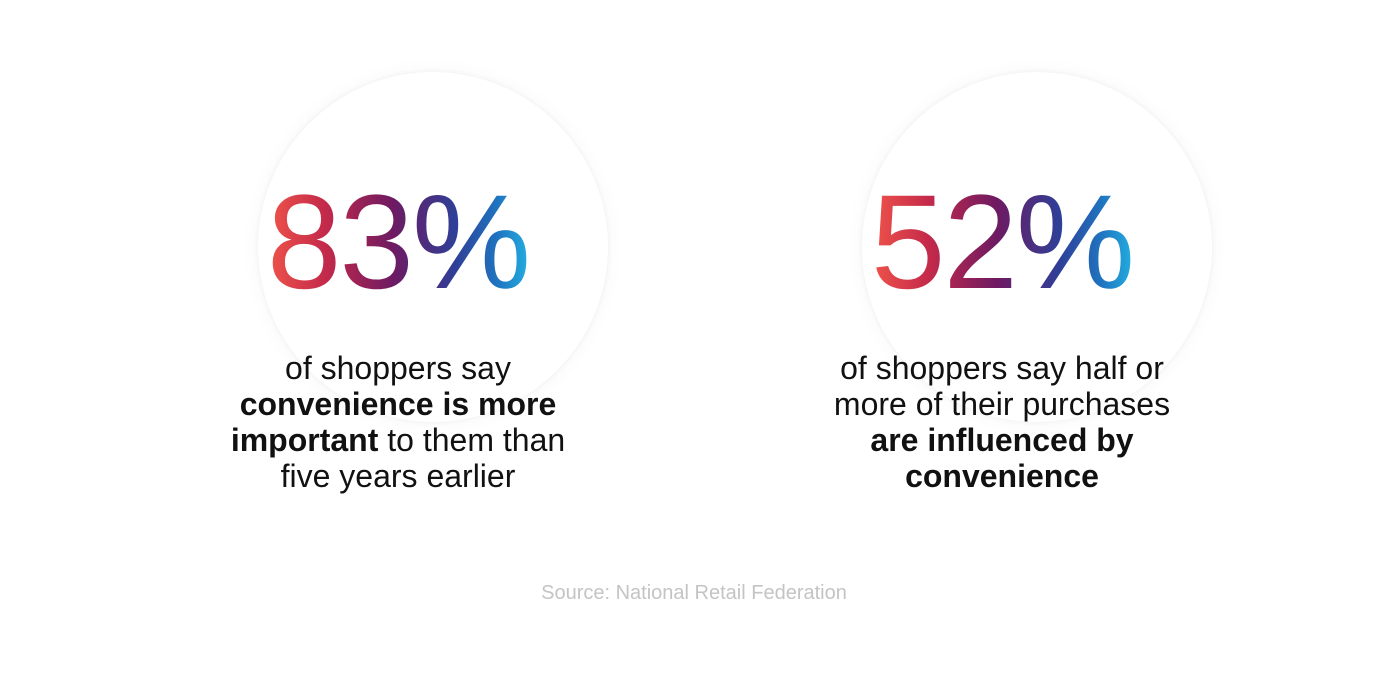 This screenshot has height=680, width=1400. What do you see at coordinates (398, 476) in the screenshot?
I see `caption-line: five years earlier` at bounding box center [398, 476].